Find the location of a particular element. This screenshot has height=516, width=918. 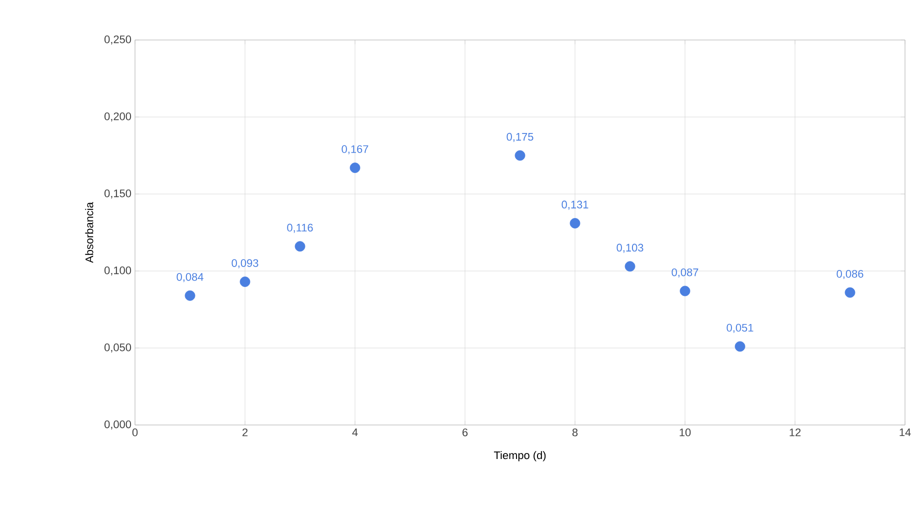

x-axis-title: Tiempo (d) is located at coordinates (520, 456).